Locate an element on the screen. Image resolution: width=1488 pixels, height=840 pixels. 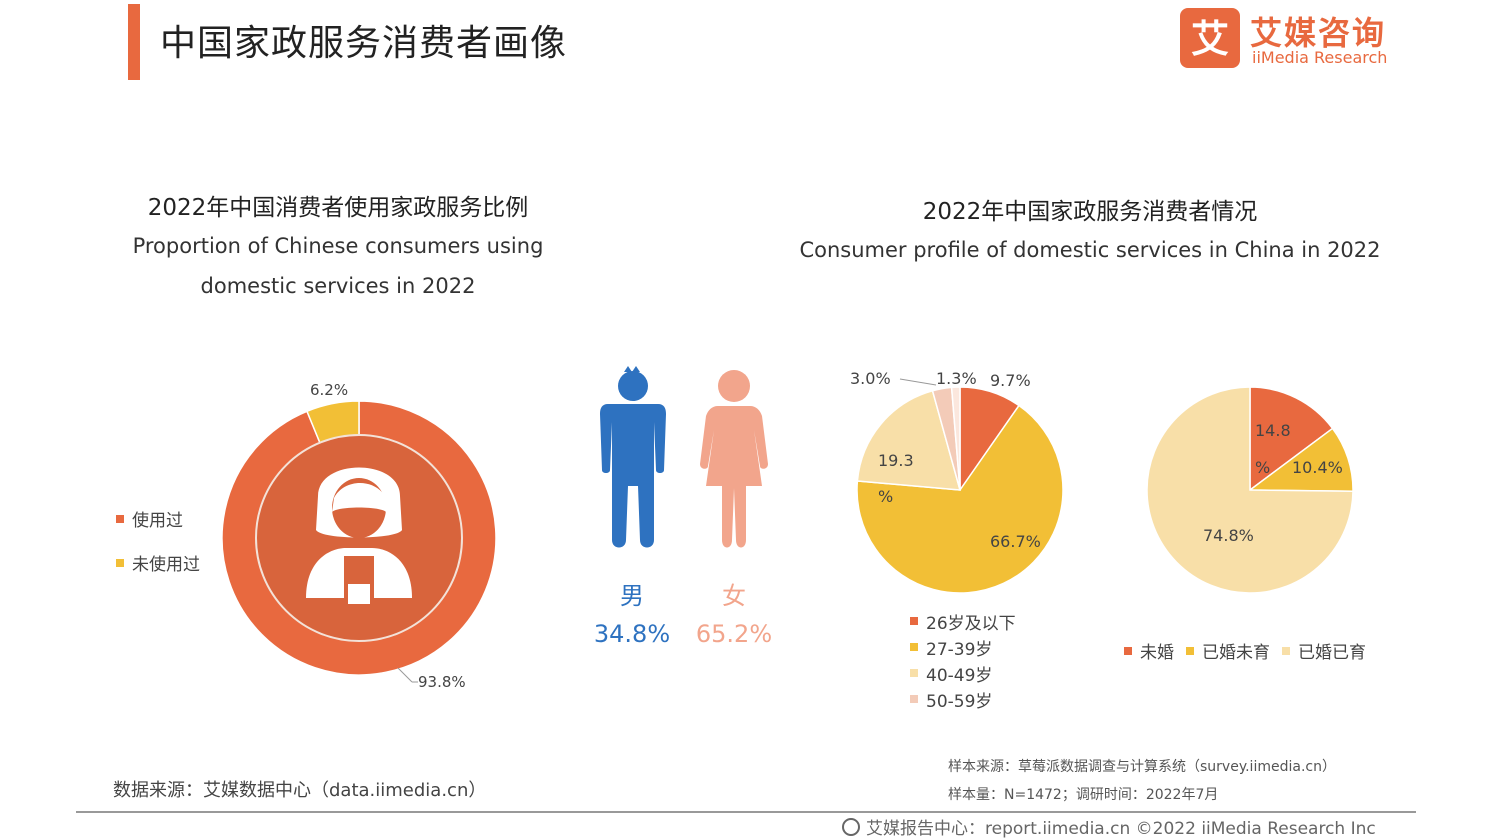
age-pie-chart is located at coordinates (960, 490).